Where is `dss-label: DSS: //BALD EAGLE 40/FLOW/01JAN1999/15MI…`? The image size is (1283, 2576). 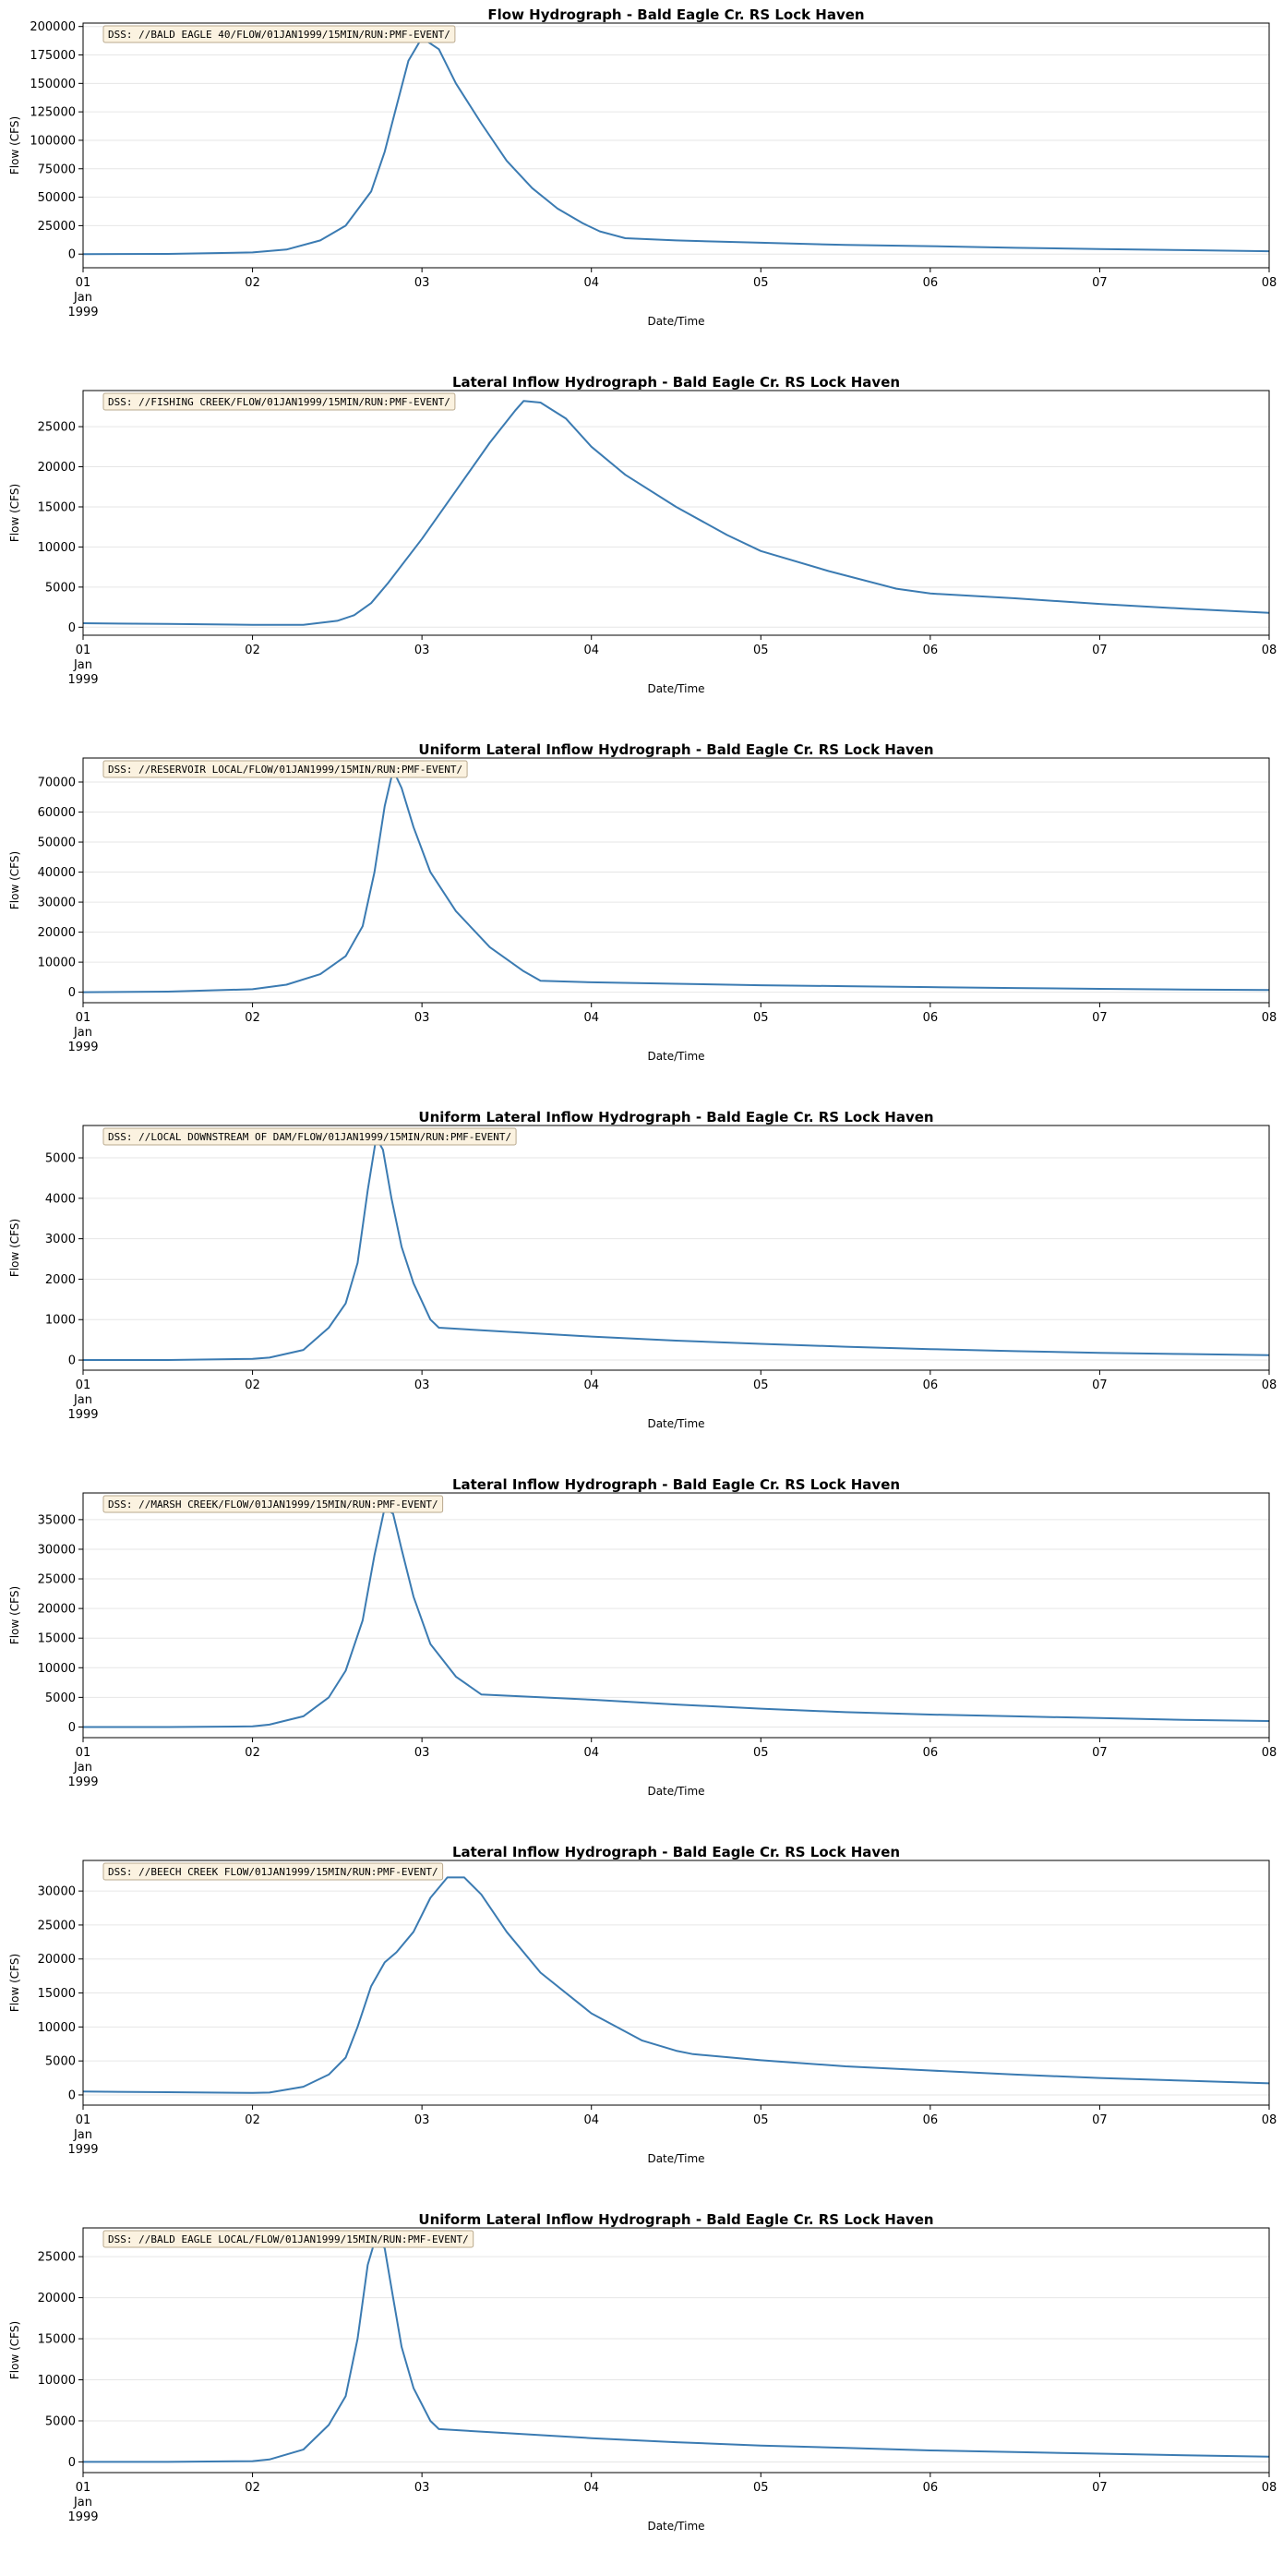
dss-label: DSS: //BALD EAGLE 40/FLOW/01JAN1999/15MI… is located at coordinates (279, 35).